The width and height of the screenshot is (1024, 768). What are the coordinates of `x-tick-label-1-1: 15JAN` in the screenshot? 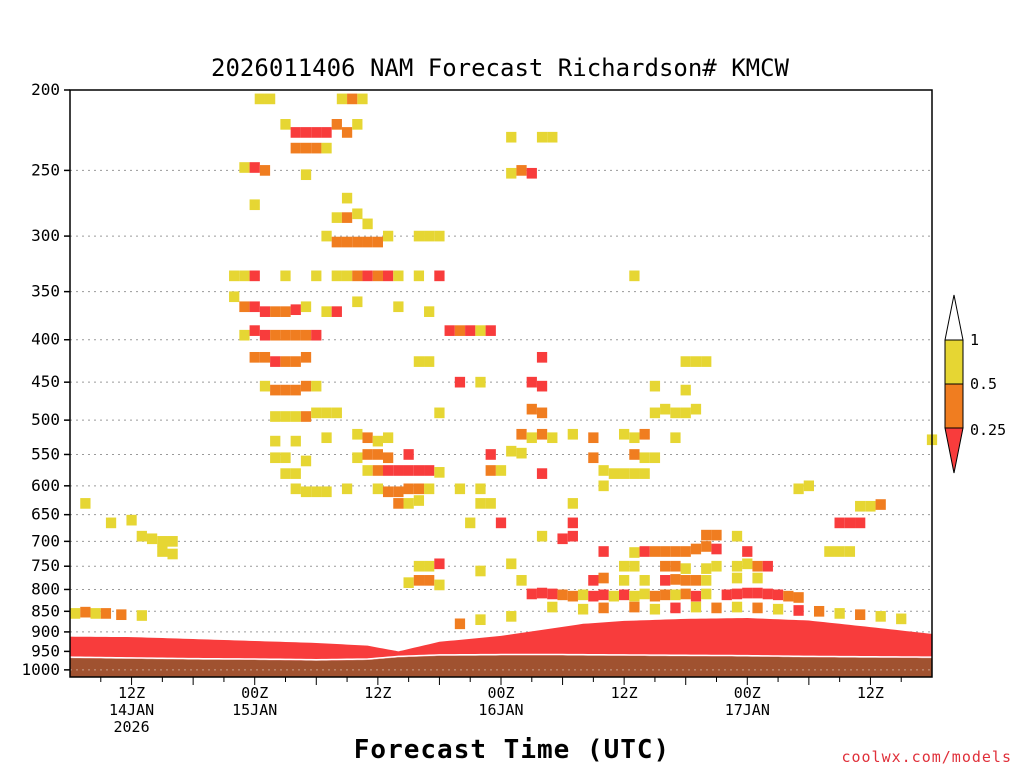 It's located at (254, 710).